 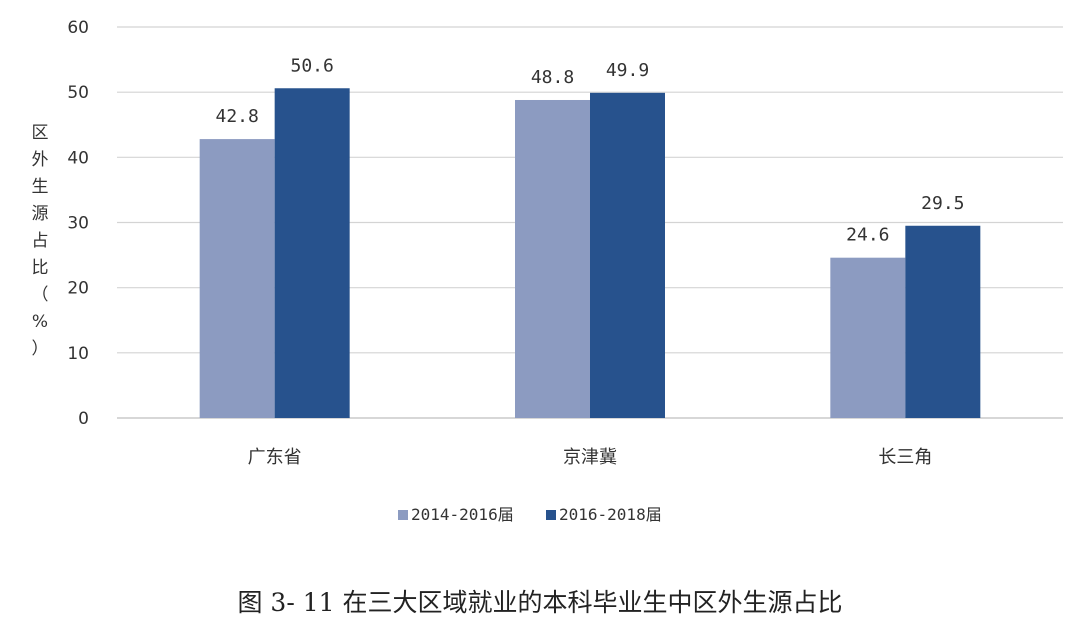 What do you see at coordinates (275, 457) in the screenshot?
I see `x-tick-label: 广东省` at bounding box center [275, 457].